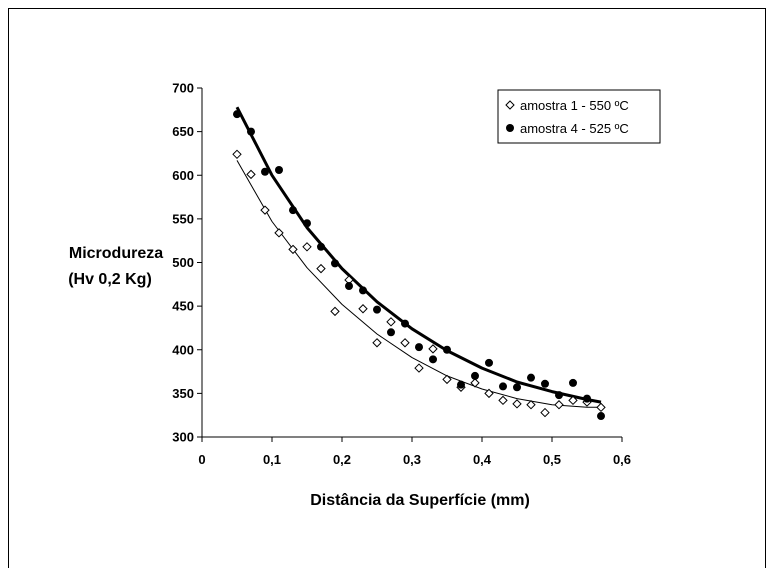 The image size is (769, 568). I want to click on y-tick-label: 450, so click(183, 306).